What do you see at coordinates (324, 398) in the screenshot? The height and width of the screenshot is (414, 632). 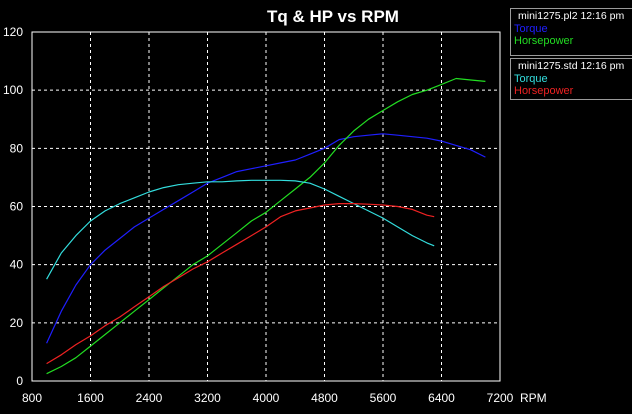 I see `x-tick-label: 4800` at bounding box center [324, 398].